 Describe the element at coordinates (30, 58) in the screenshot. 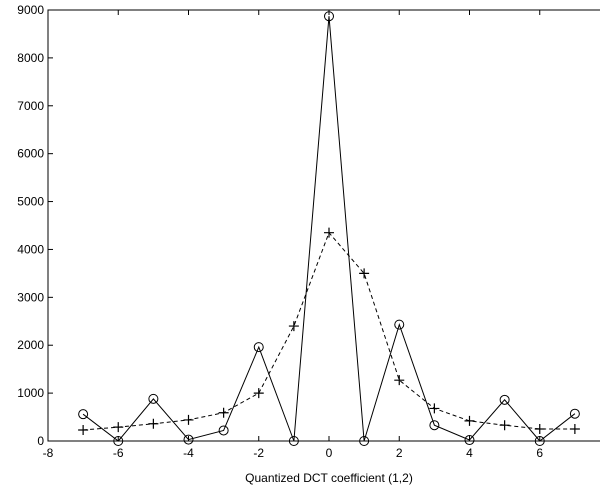

I see `y-tick-label: 8000` at that location.